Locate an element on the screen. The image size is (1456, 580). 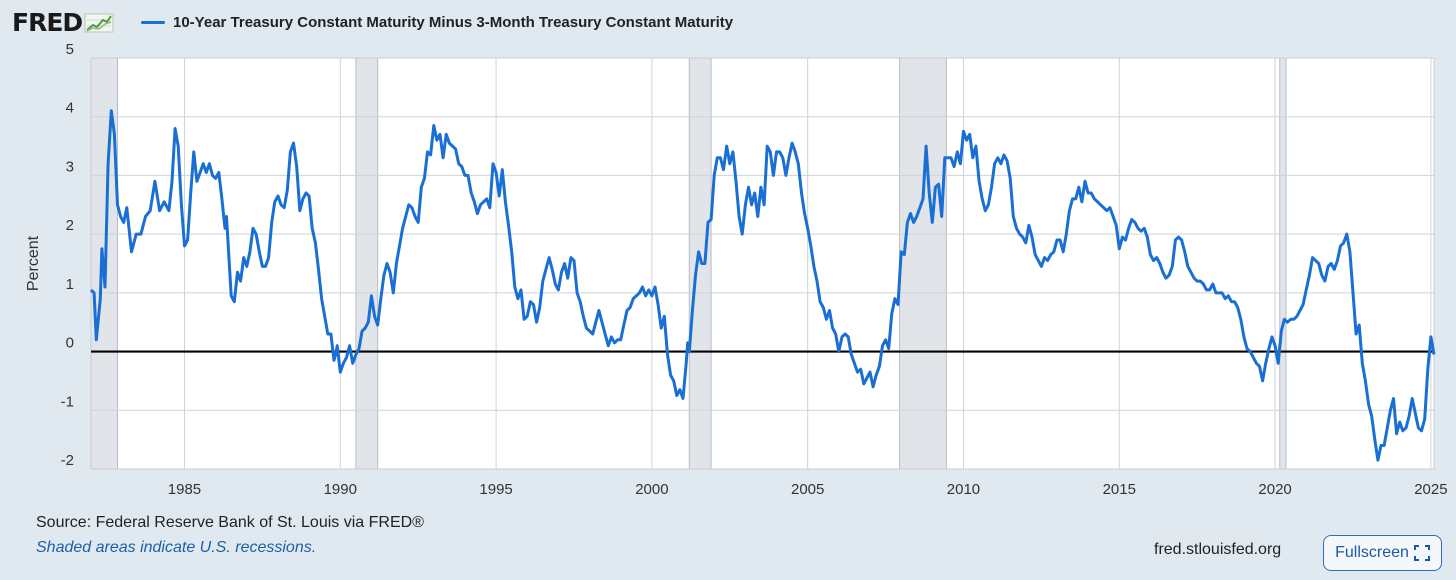
x-tick-label: 1990 is located at coordinates (340, 489).